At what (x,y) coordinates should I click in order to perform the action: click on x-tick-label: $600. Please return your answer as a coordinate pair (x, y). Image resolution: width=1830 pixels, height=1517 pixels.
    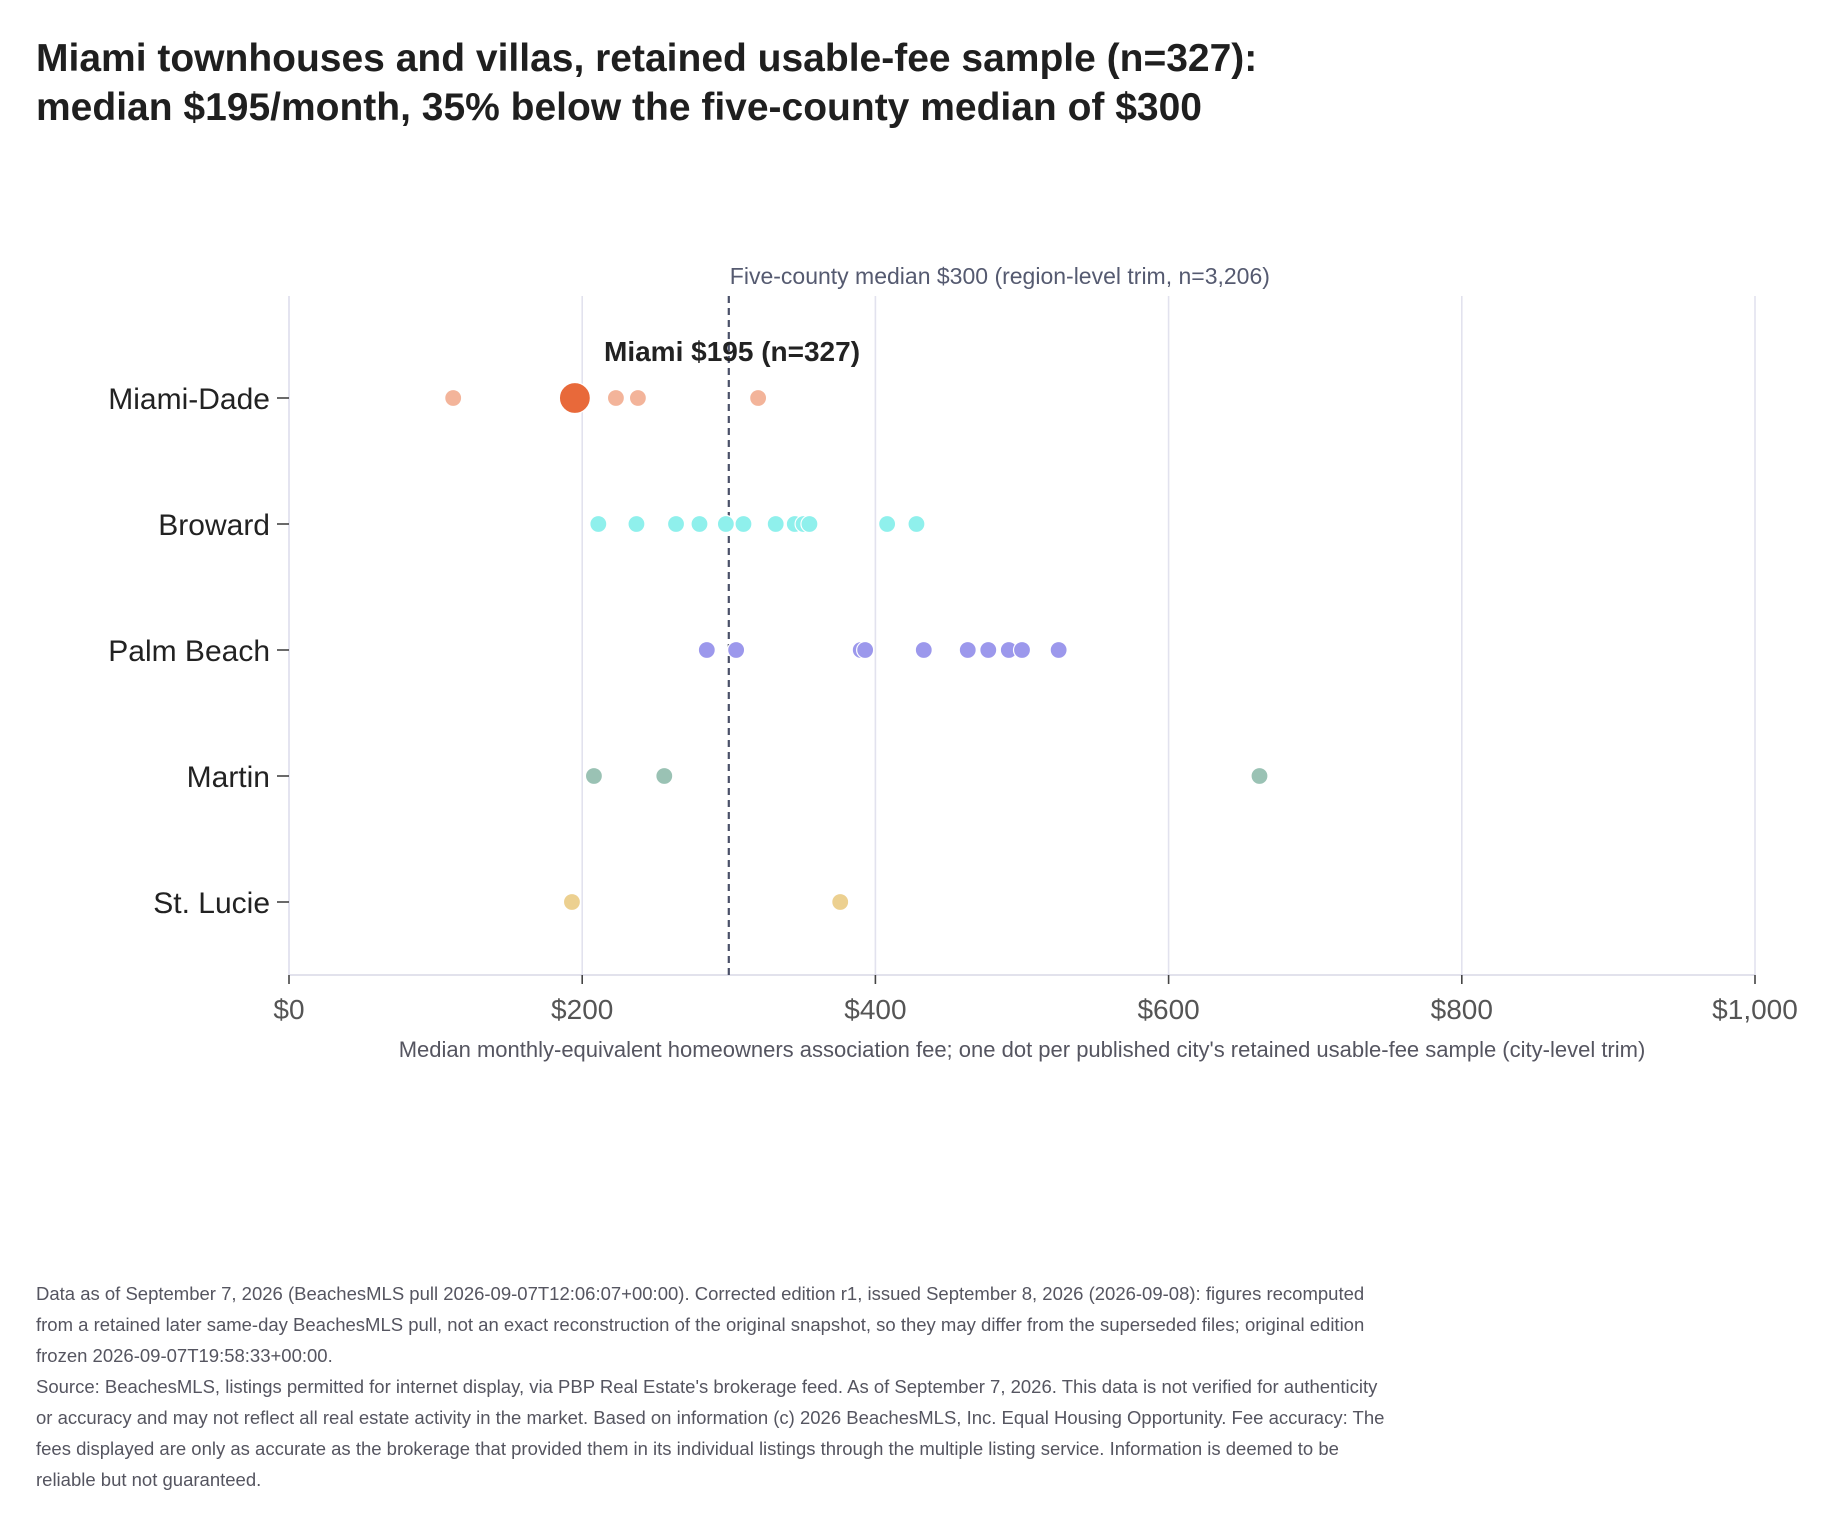
    Looking at the image, I should click on (1168, 1009).